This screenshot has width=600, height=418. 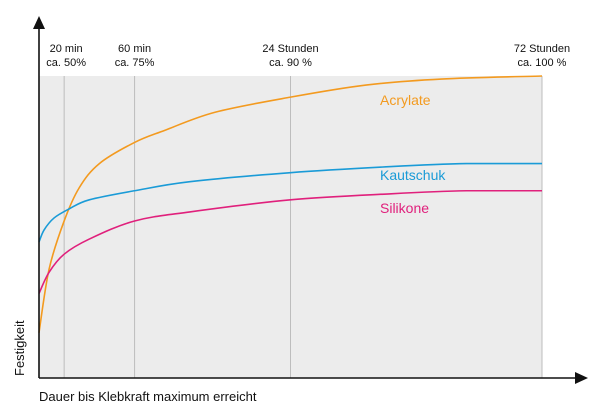 I want to click on y-axis-title: Festigkeit, so click(x=19, y=348).